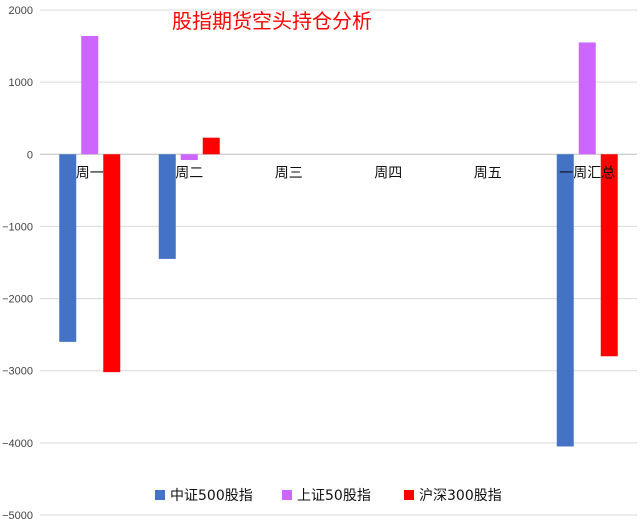  I want to click on x-axis: 周一 周二 周三 周四 周五 一周汇总, so click(346, 173).